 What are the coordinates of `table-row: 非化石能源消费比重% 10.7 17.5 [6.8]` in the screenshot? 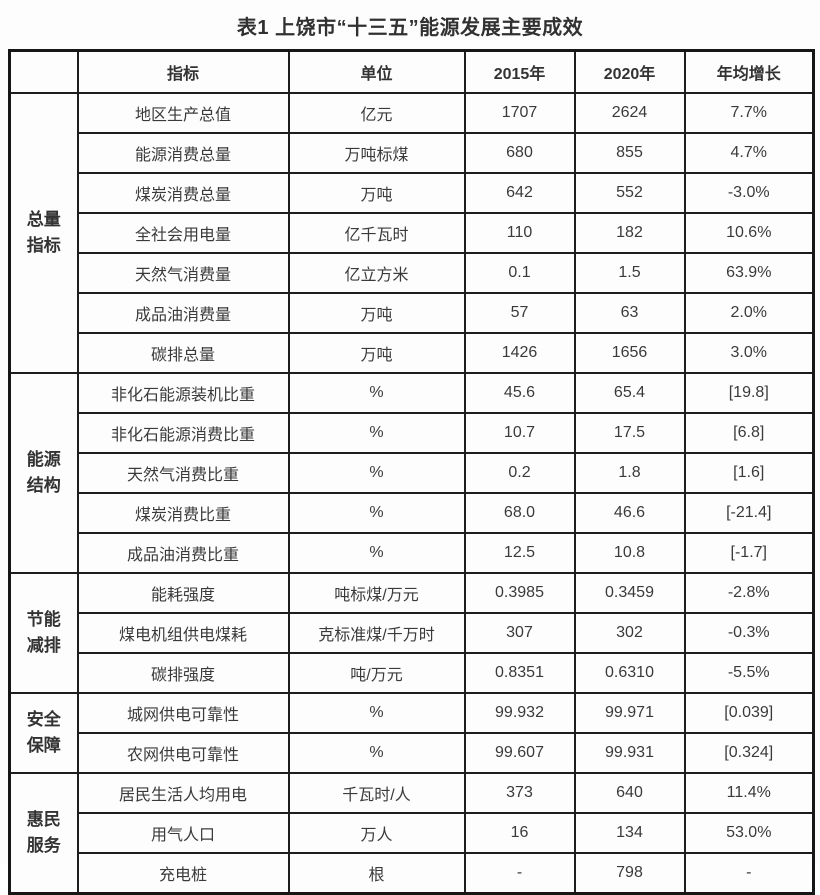 It's located at (412, 433).